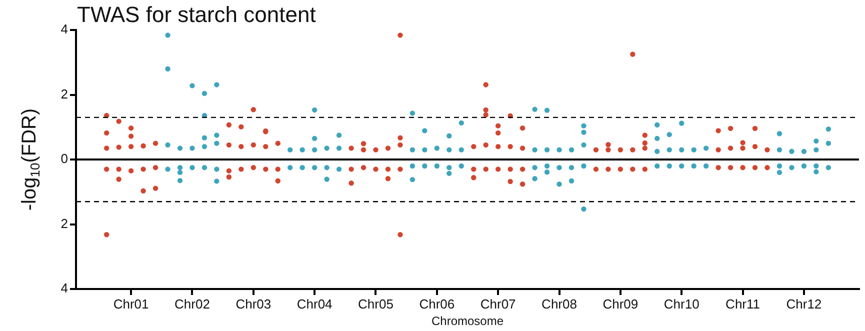 The width and height of the screenshot is (865, 331). I want to click on x-tick-label: Chr06, so click(437, 304).